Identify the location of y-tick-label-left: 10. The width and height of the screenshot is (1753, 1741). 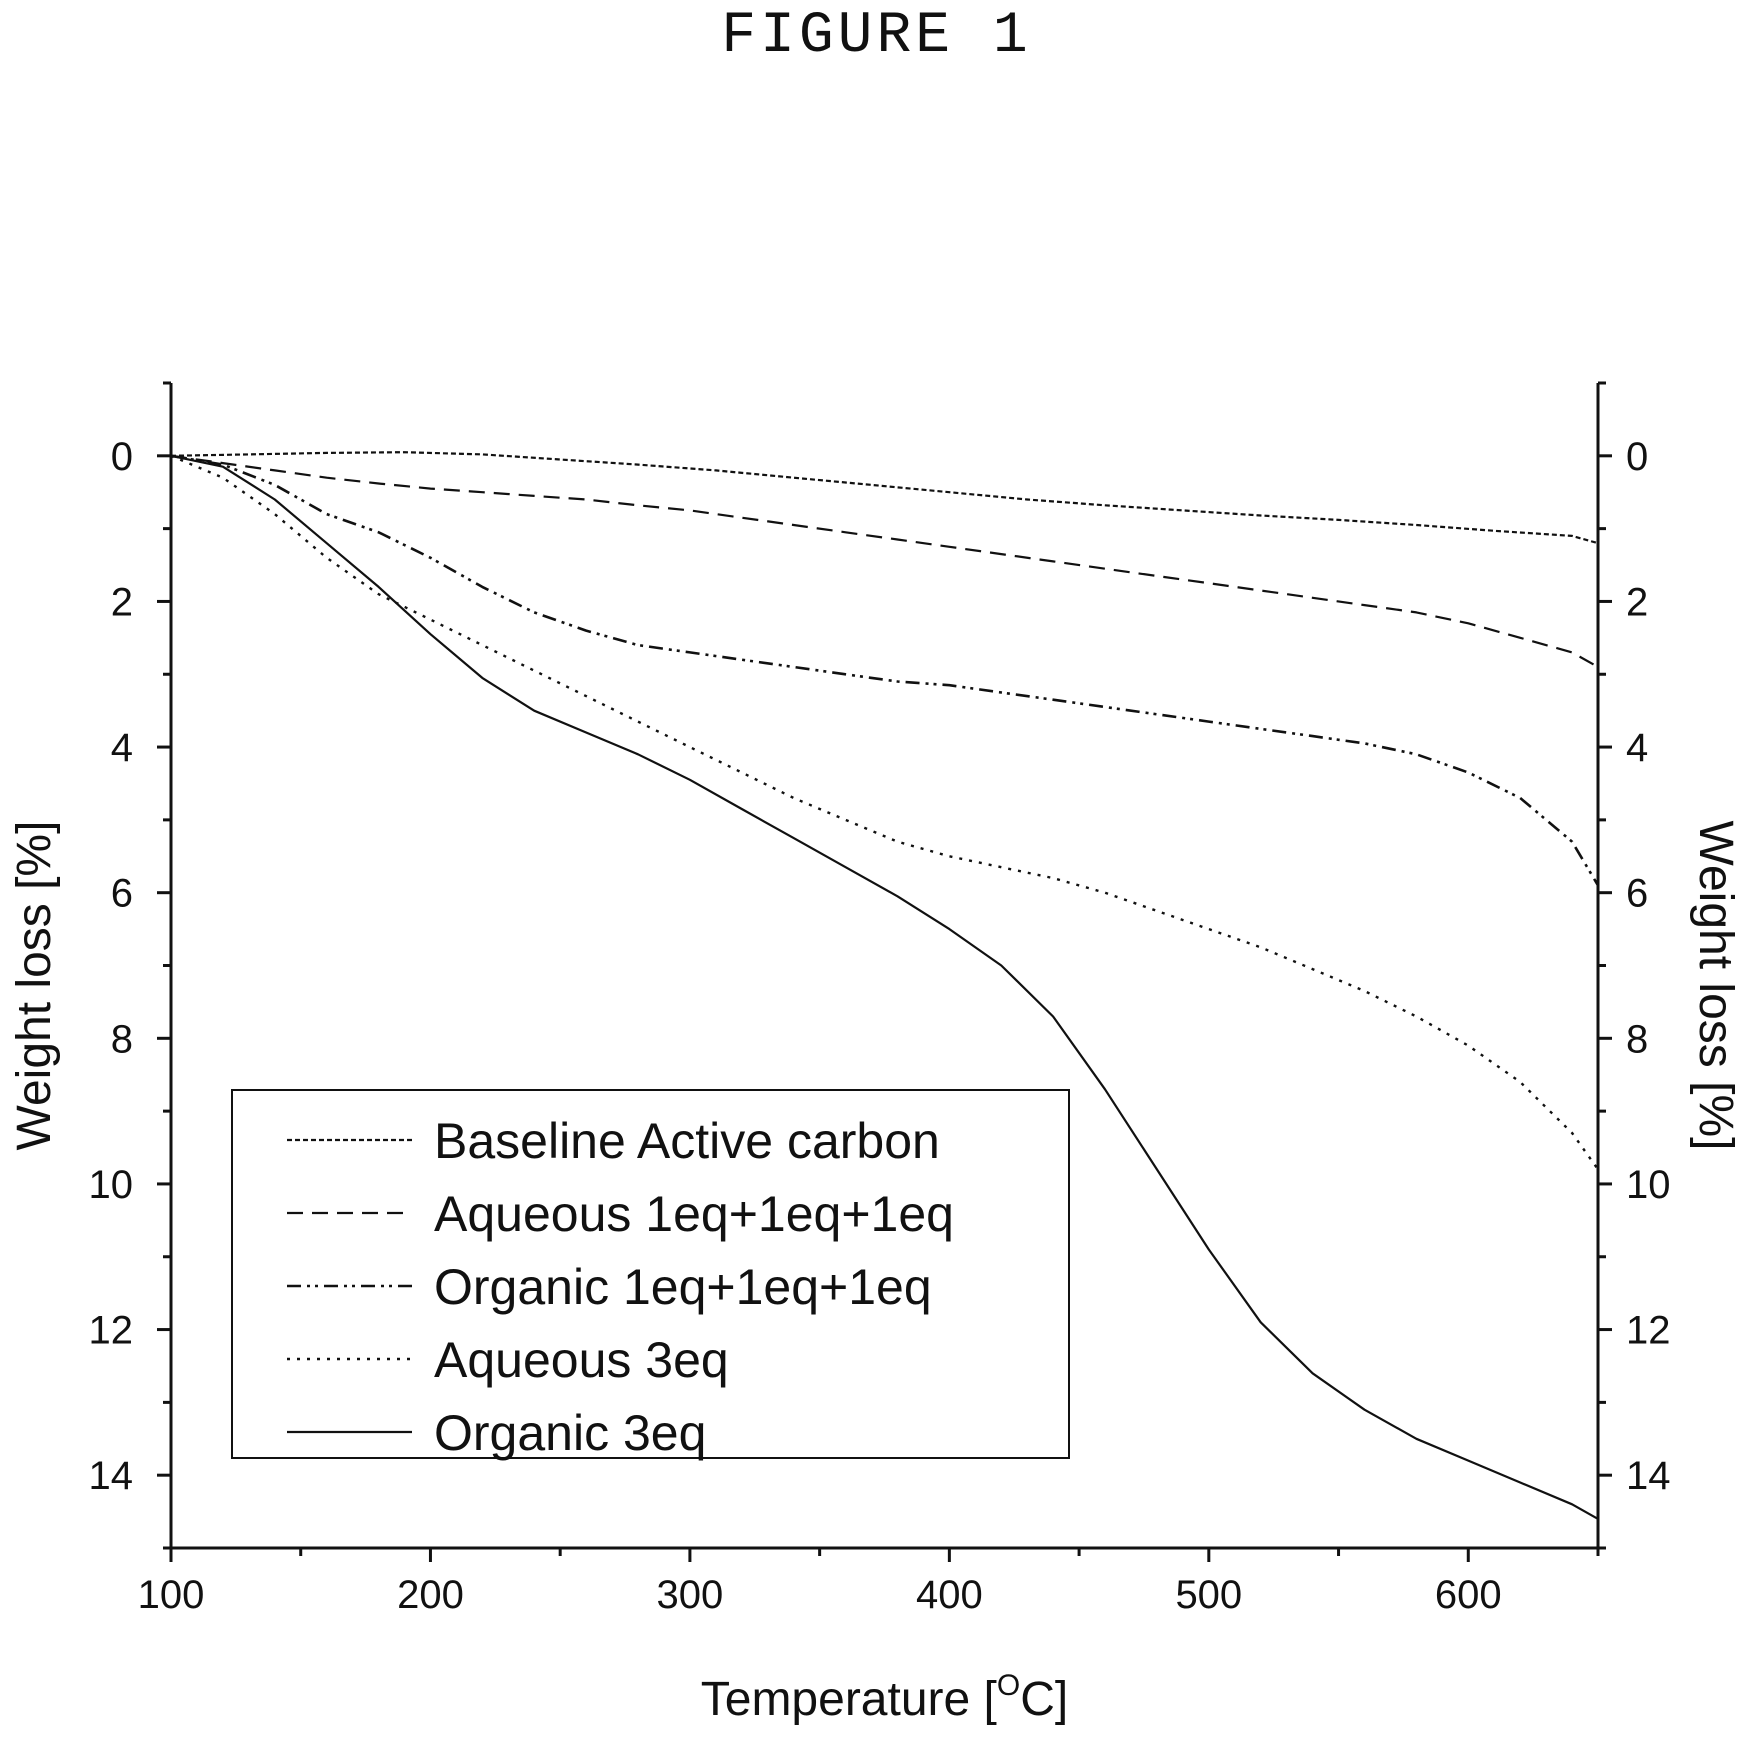
(111, 1185).